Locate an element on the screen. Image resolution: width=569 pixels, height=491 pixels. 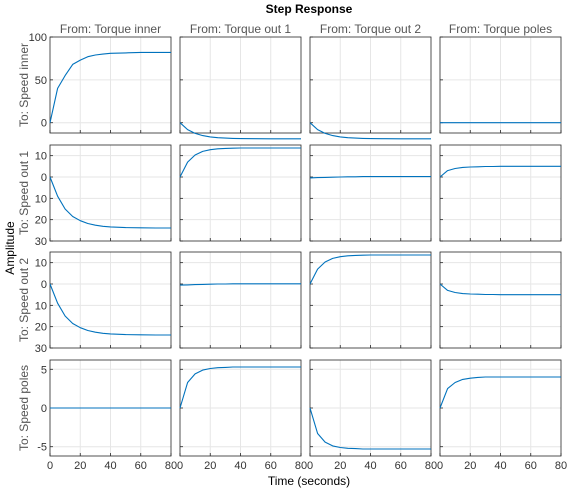
row-label: To: Speed out 1 is located at coordinates (24, 193).